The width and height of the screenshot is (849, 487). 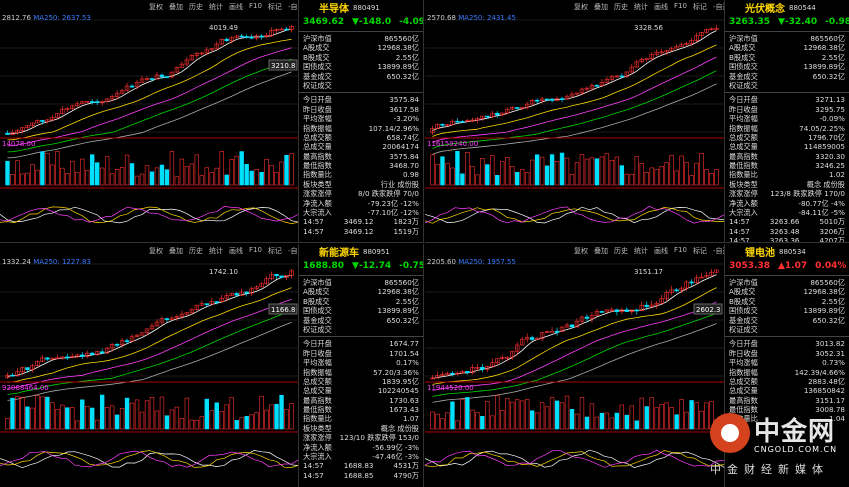 I want to click on tick-row: 14:57 3469.12 1519万, so click(x=361, y=231).